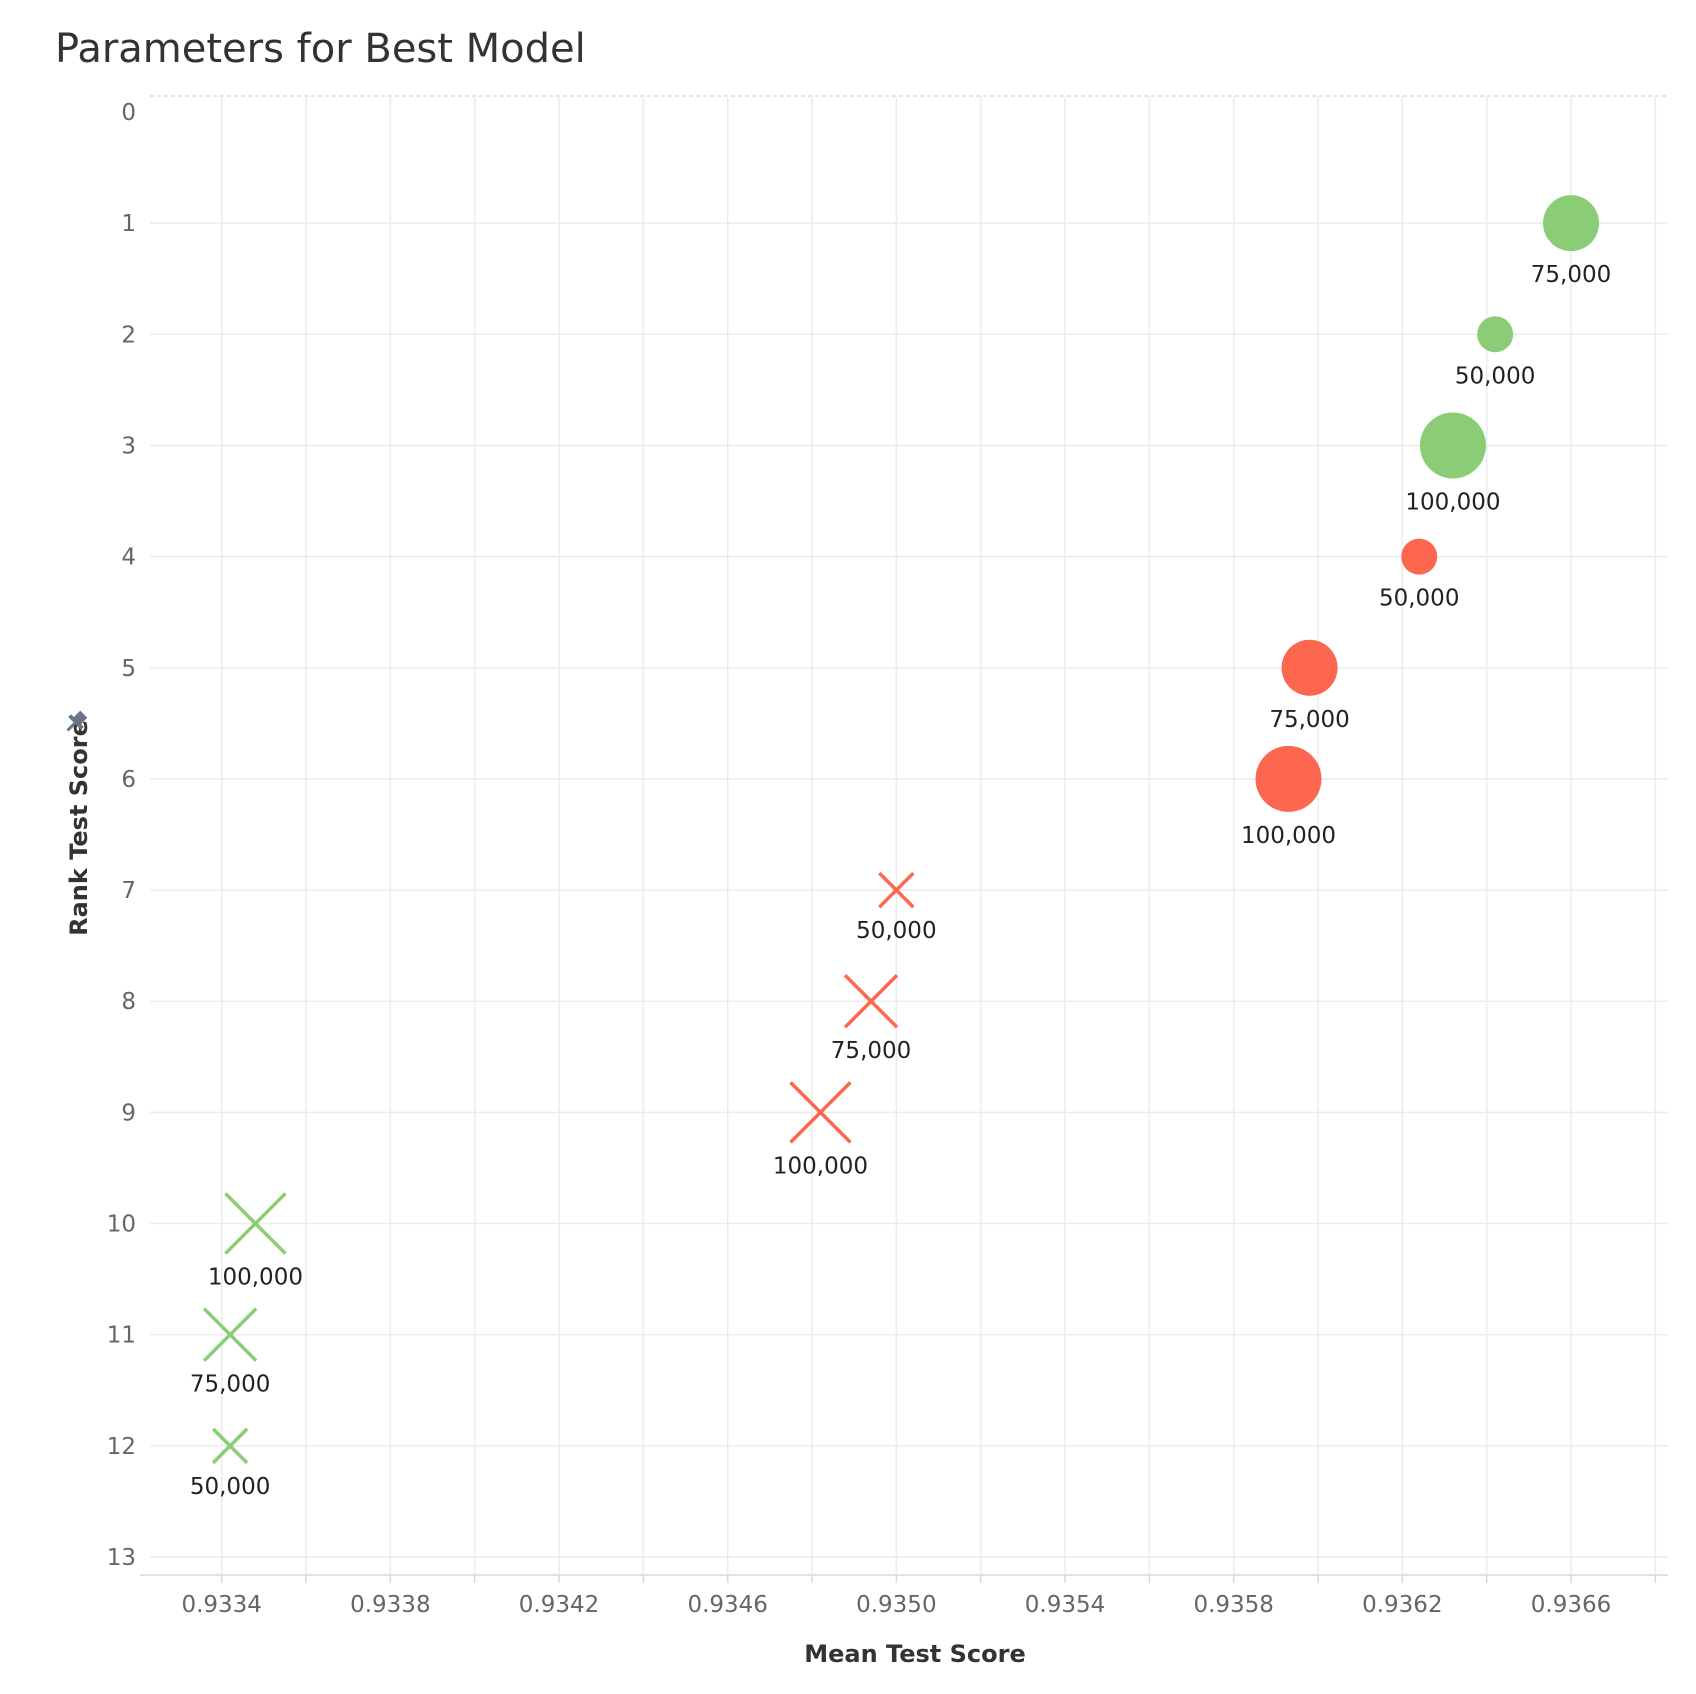 Image resolution: width=1696 pixels, height=1694 pixels. I want to click on x-tick-label: 0.9354, so click(1065, 1605).